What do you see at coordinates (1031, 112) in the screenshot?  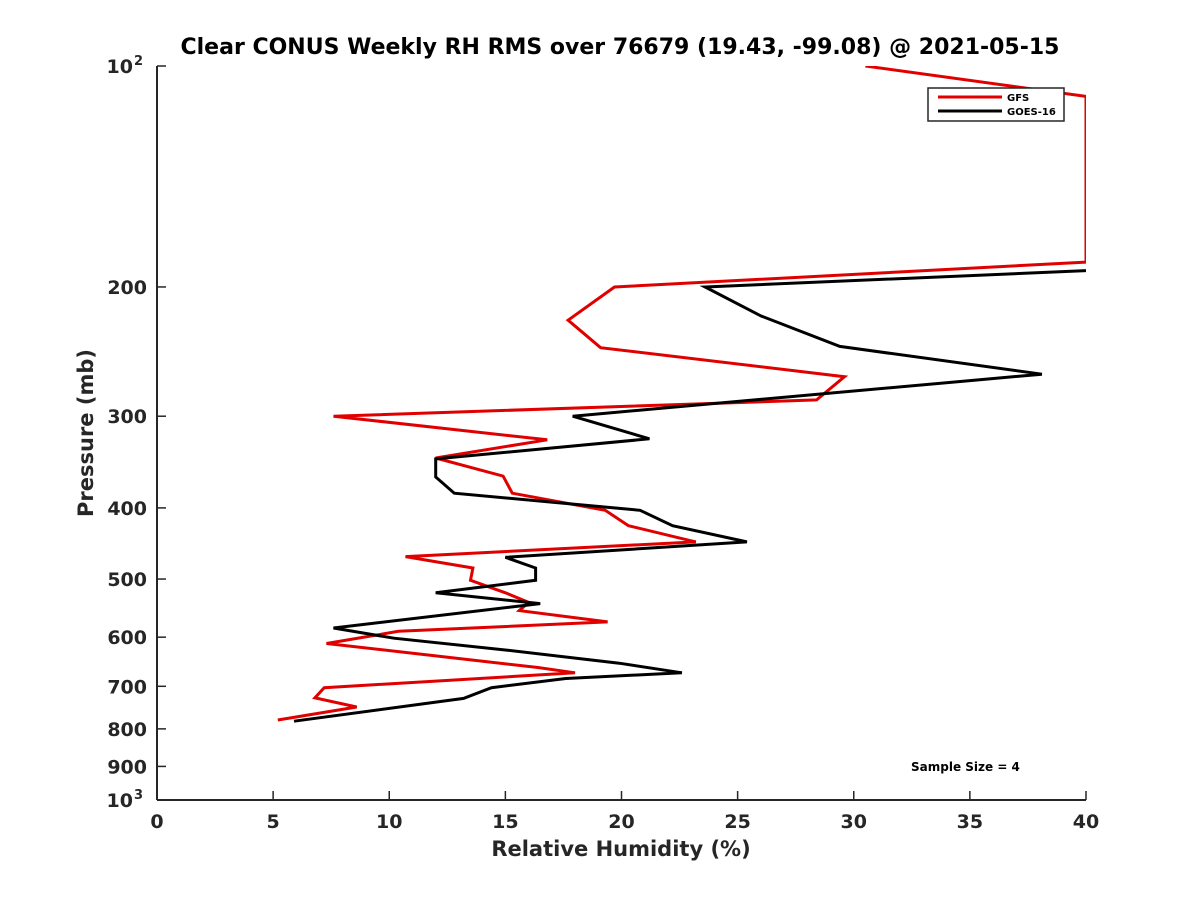 I see `legend-label-goes-16: GOES-16` at bounding box center [1031, 112].